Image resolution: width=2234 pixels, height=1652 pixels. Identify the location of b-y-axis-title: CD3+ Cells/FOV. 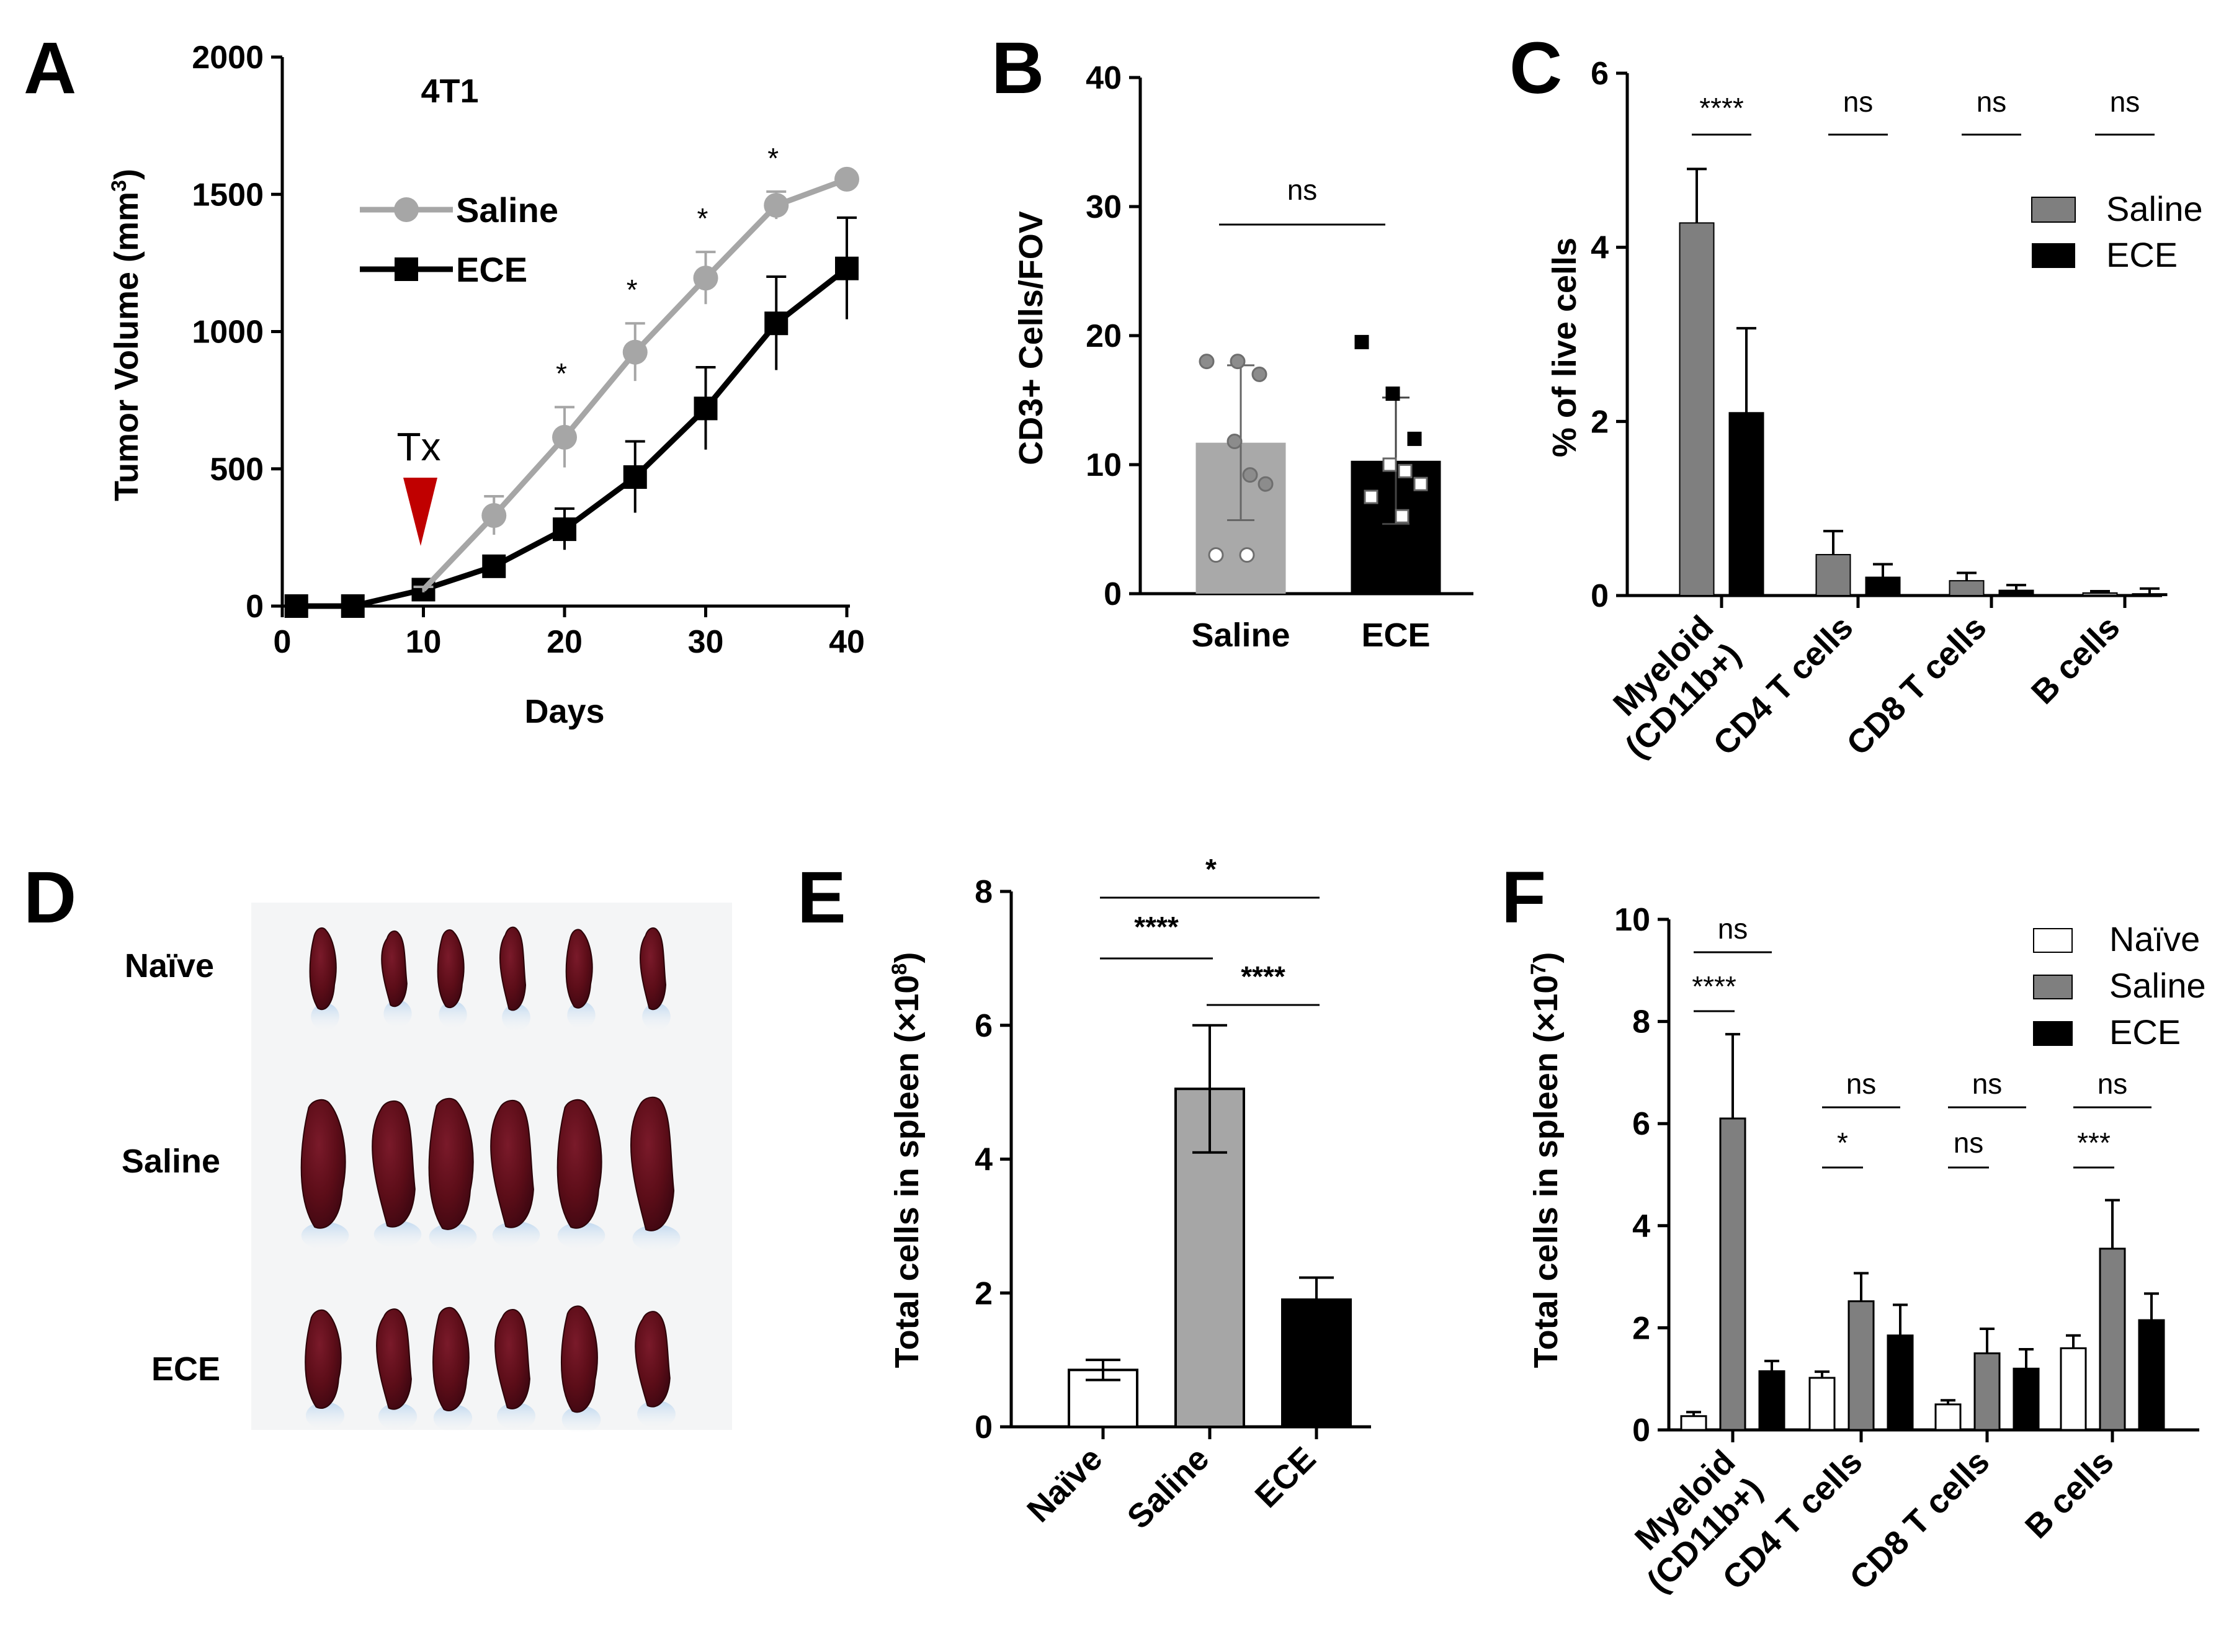
(1031, 338).